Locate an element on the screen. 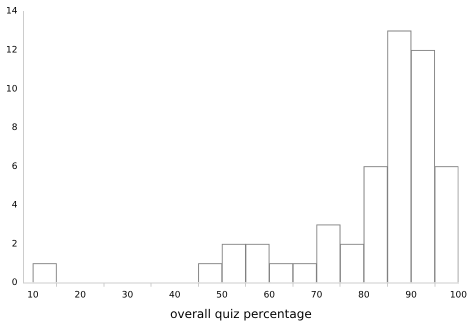 This screenshot has height=326, width=470. x-tick-label: 60 is located at coordinates (270, 295).